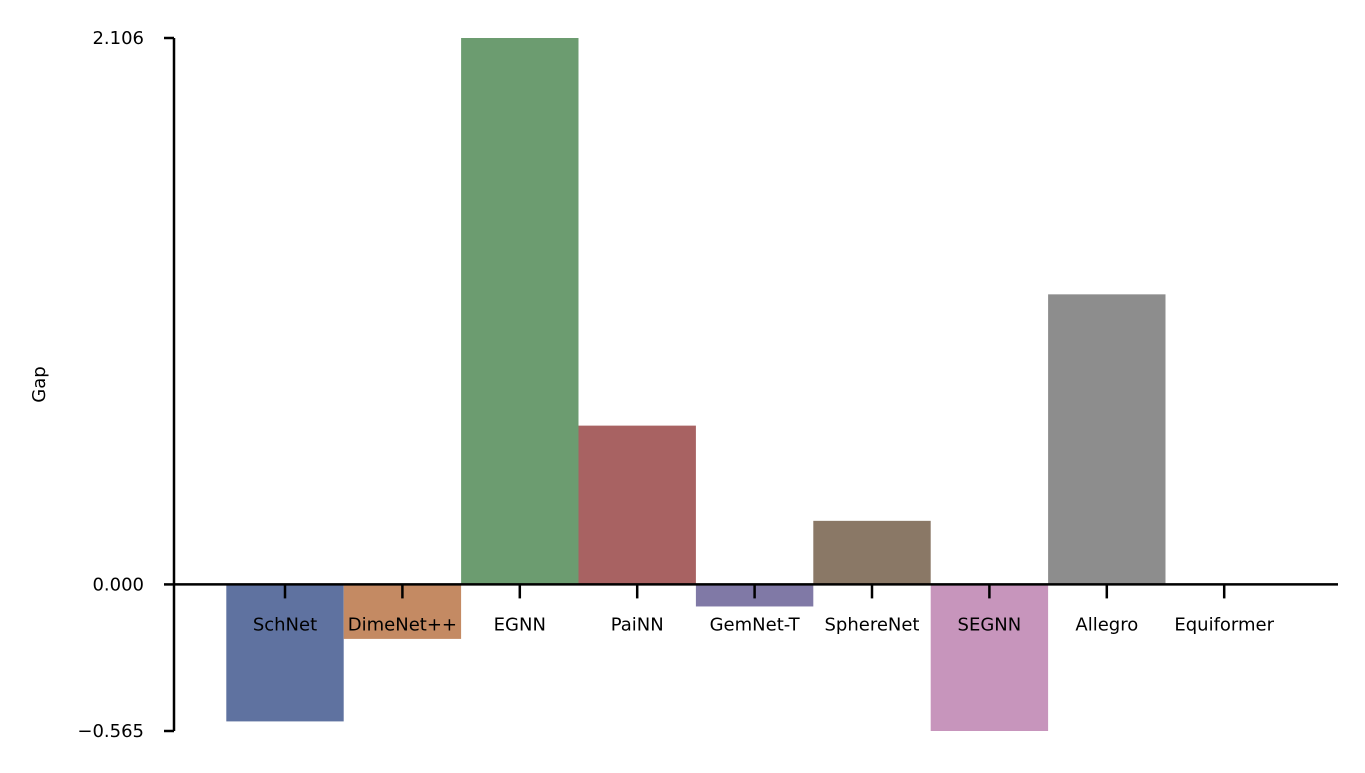 The image size is (1365, 773). Describe the element at coordinates (1107, 439) in the screenshot. I see `bar-allegro` at that location.